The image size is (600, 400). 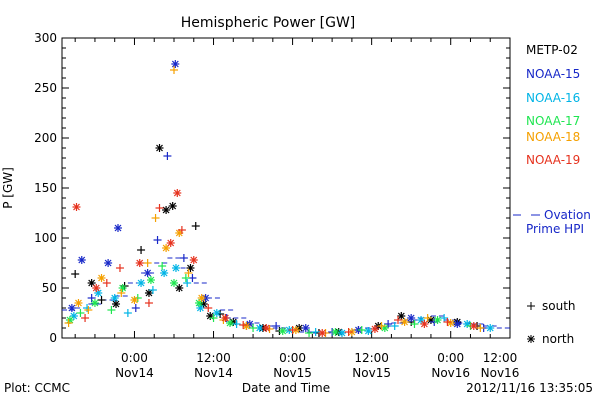 What do you see at coordinates (552, 50) in the screenshot?
I see `legend-label-metp-02: METP-02` at bounding box center [552, 50].